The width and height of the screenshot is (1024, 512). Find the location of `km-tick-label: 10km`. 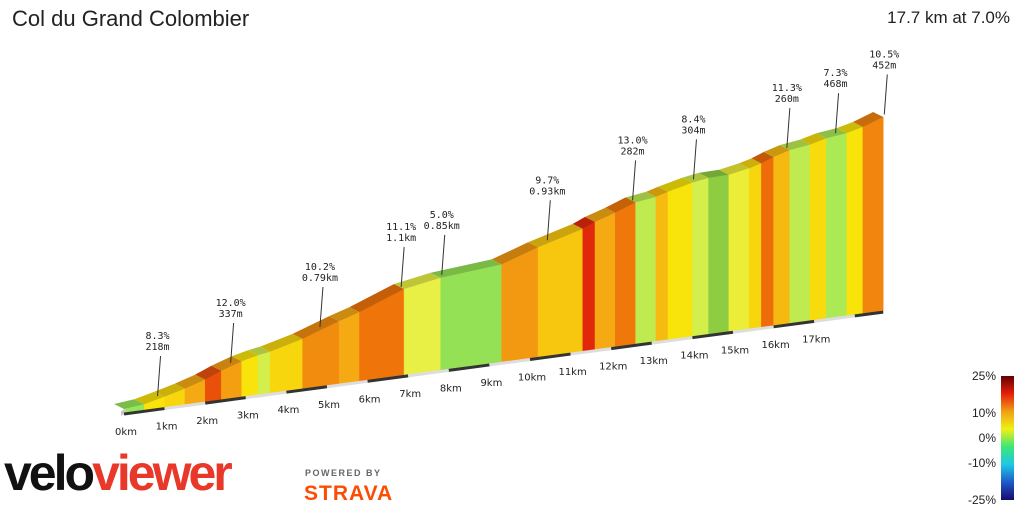

km-tick-label: 10km is located at coordinates (532, 378).